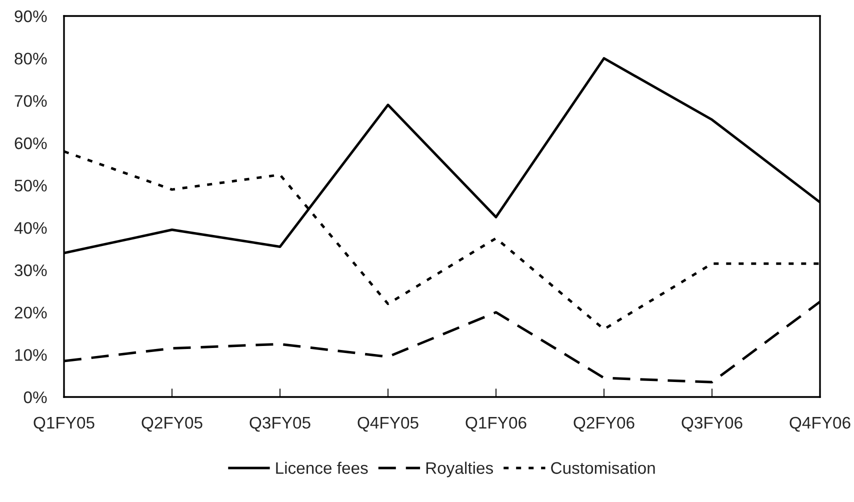  I want to click on y-tick-label: 30%, so click(30, 270).